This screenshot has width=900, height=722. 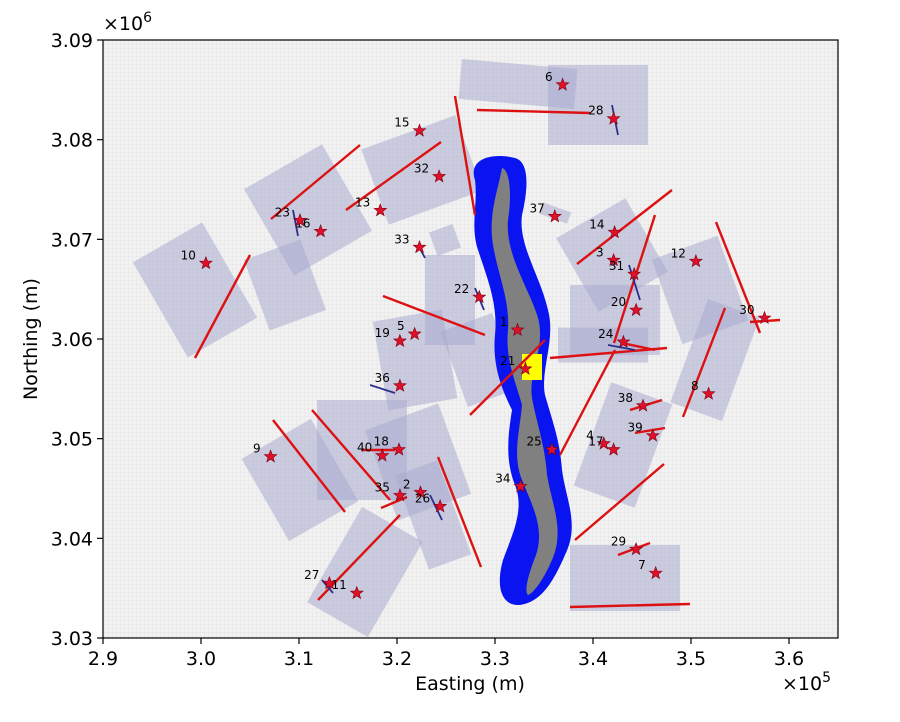 I want to click on y-tick-label: 3.08, so click(x=72, y=141).